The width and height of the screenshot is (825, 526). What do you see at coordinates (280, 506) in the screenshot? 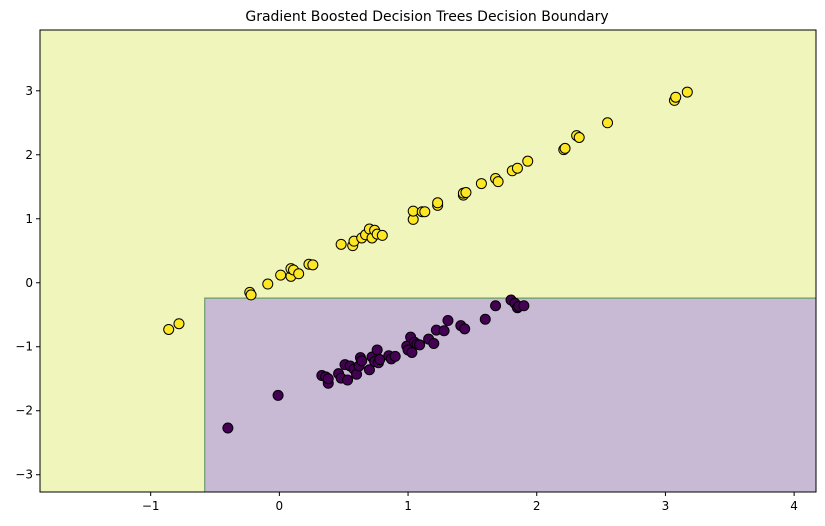
I see `x-tick-label: 0` at bounding box center [280, 506].